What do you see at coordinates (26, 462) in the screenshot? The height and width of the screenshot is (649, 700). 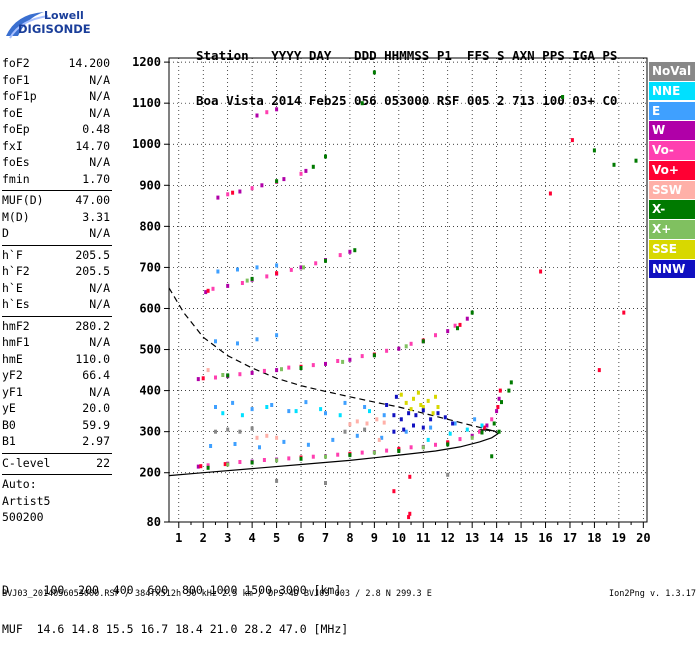 I see `param-name: C-level` at bounding box center [26, 462].